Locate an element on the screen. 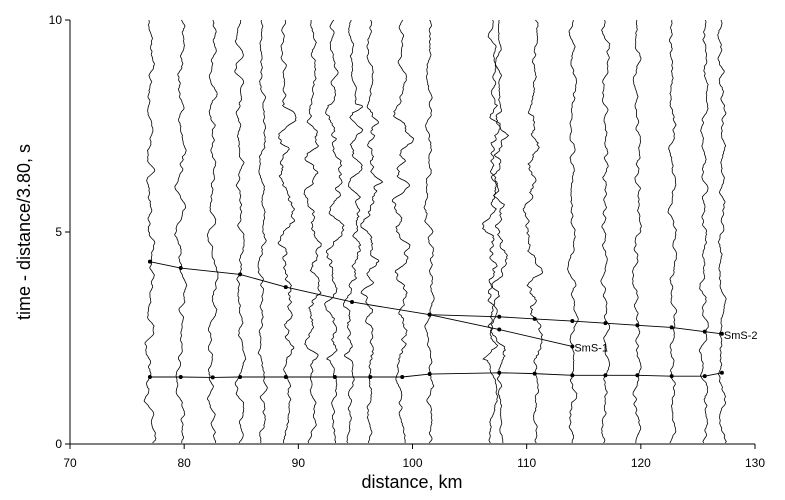 This screenshot has width=785, height=500. y-tick-label: 5 is located at coordinates (58, 232).